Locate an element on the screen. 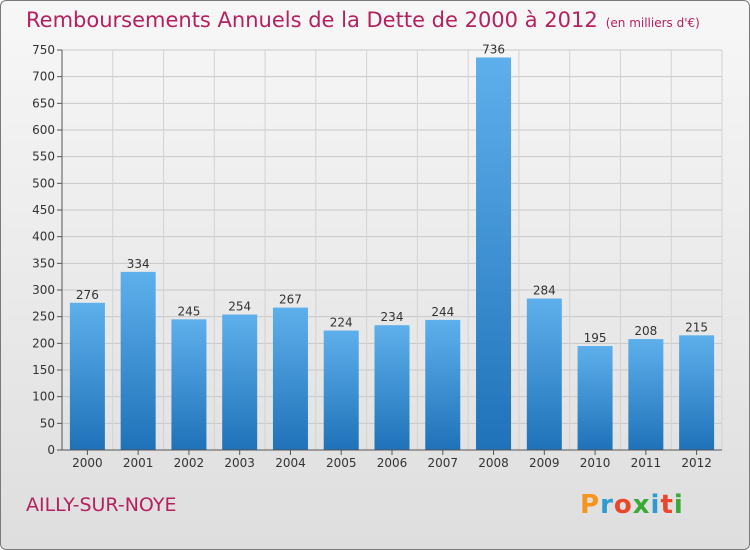 Image resolution: width=750 pixels, height=550 pixels. y-tick-label: 300 is located at coordinates (43, 290).